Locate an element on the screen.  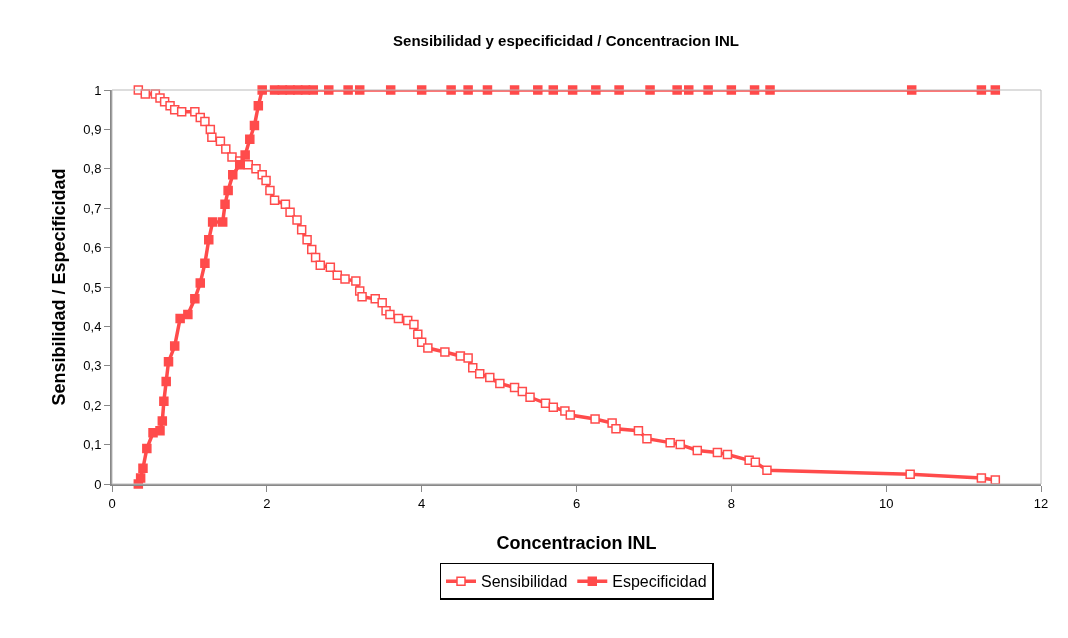
y-tick-label: 0,6 is located at coordinates (92, 248).